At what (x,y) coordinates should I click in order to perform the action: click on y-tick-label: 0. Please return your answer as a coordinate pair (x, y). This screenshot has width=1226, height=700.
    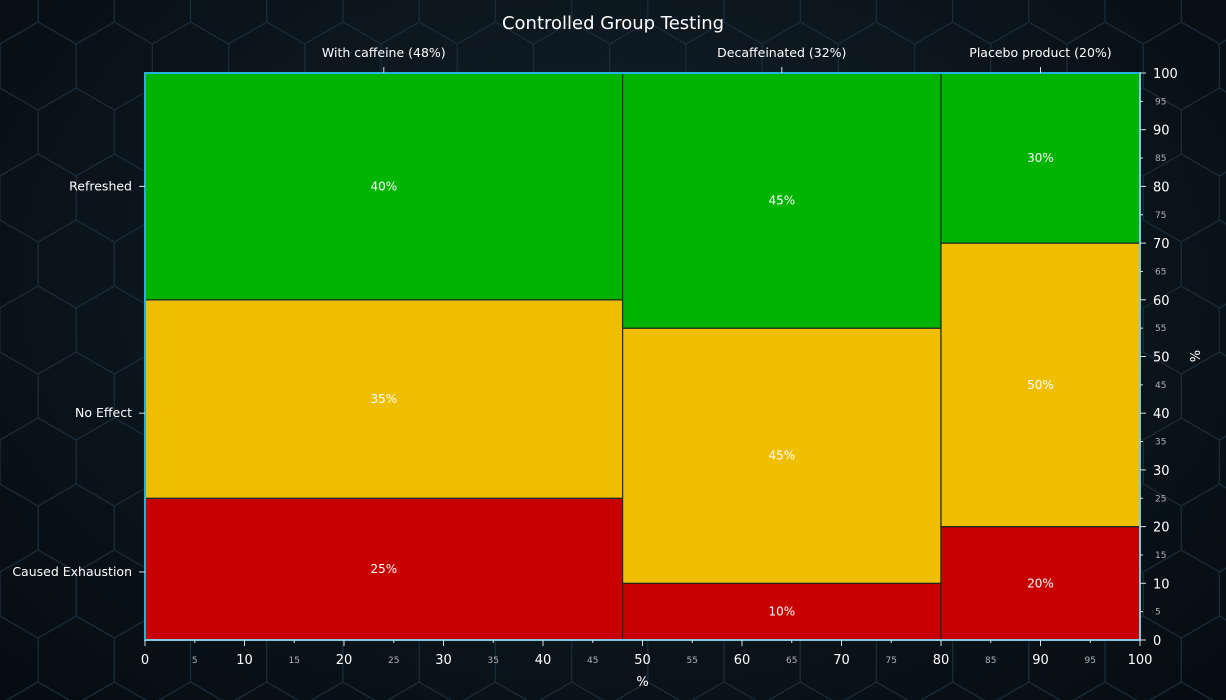
    Looking at the image, I should click on (1157, 641).